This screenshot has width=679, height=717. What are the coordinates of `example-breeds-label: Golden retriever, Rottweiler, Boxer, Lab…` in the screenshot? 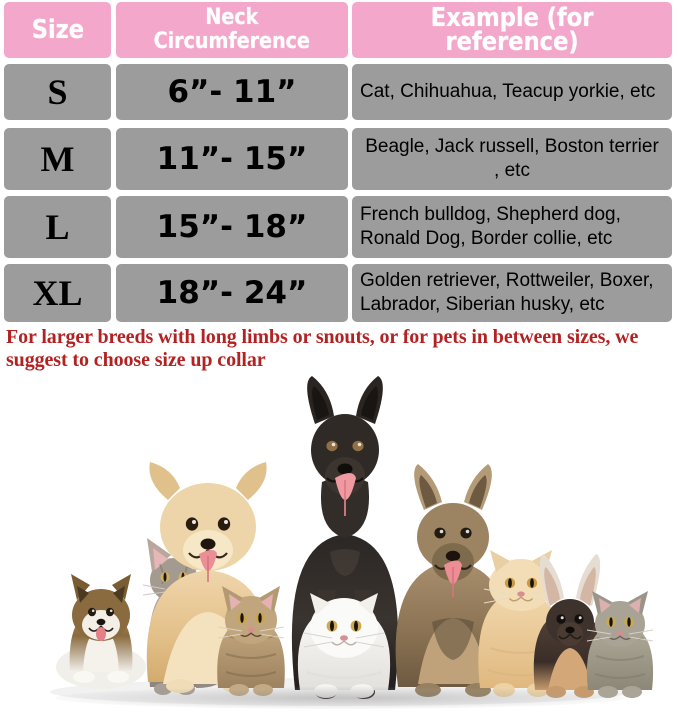 It's located at (507, 292).